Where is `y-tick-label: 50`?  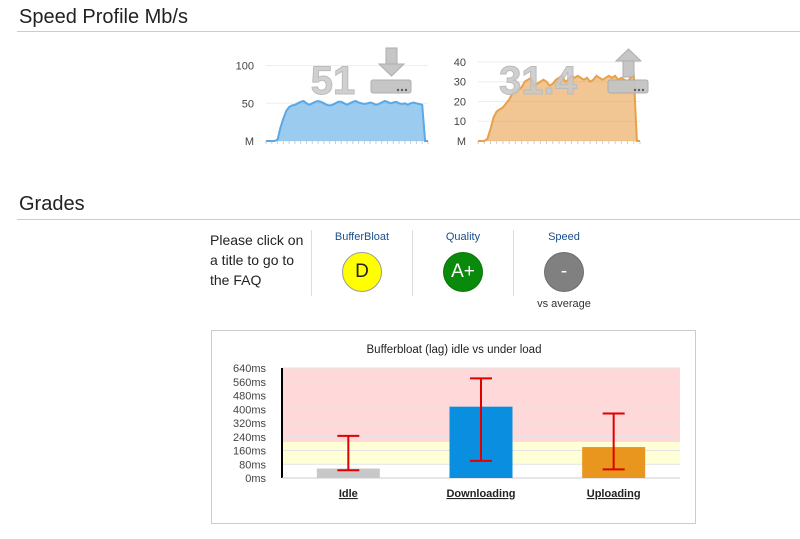
y-tick-label: 50 is located at coordinates (248, 104).